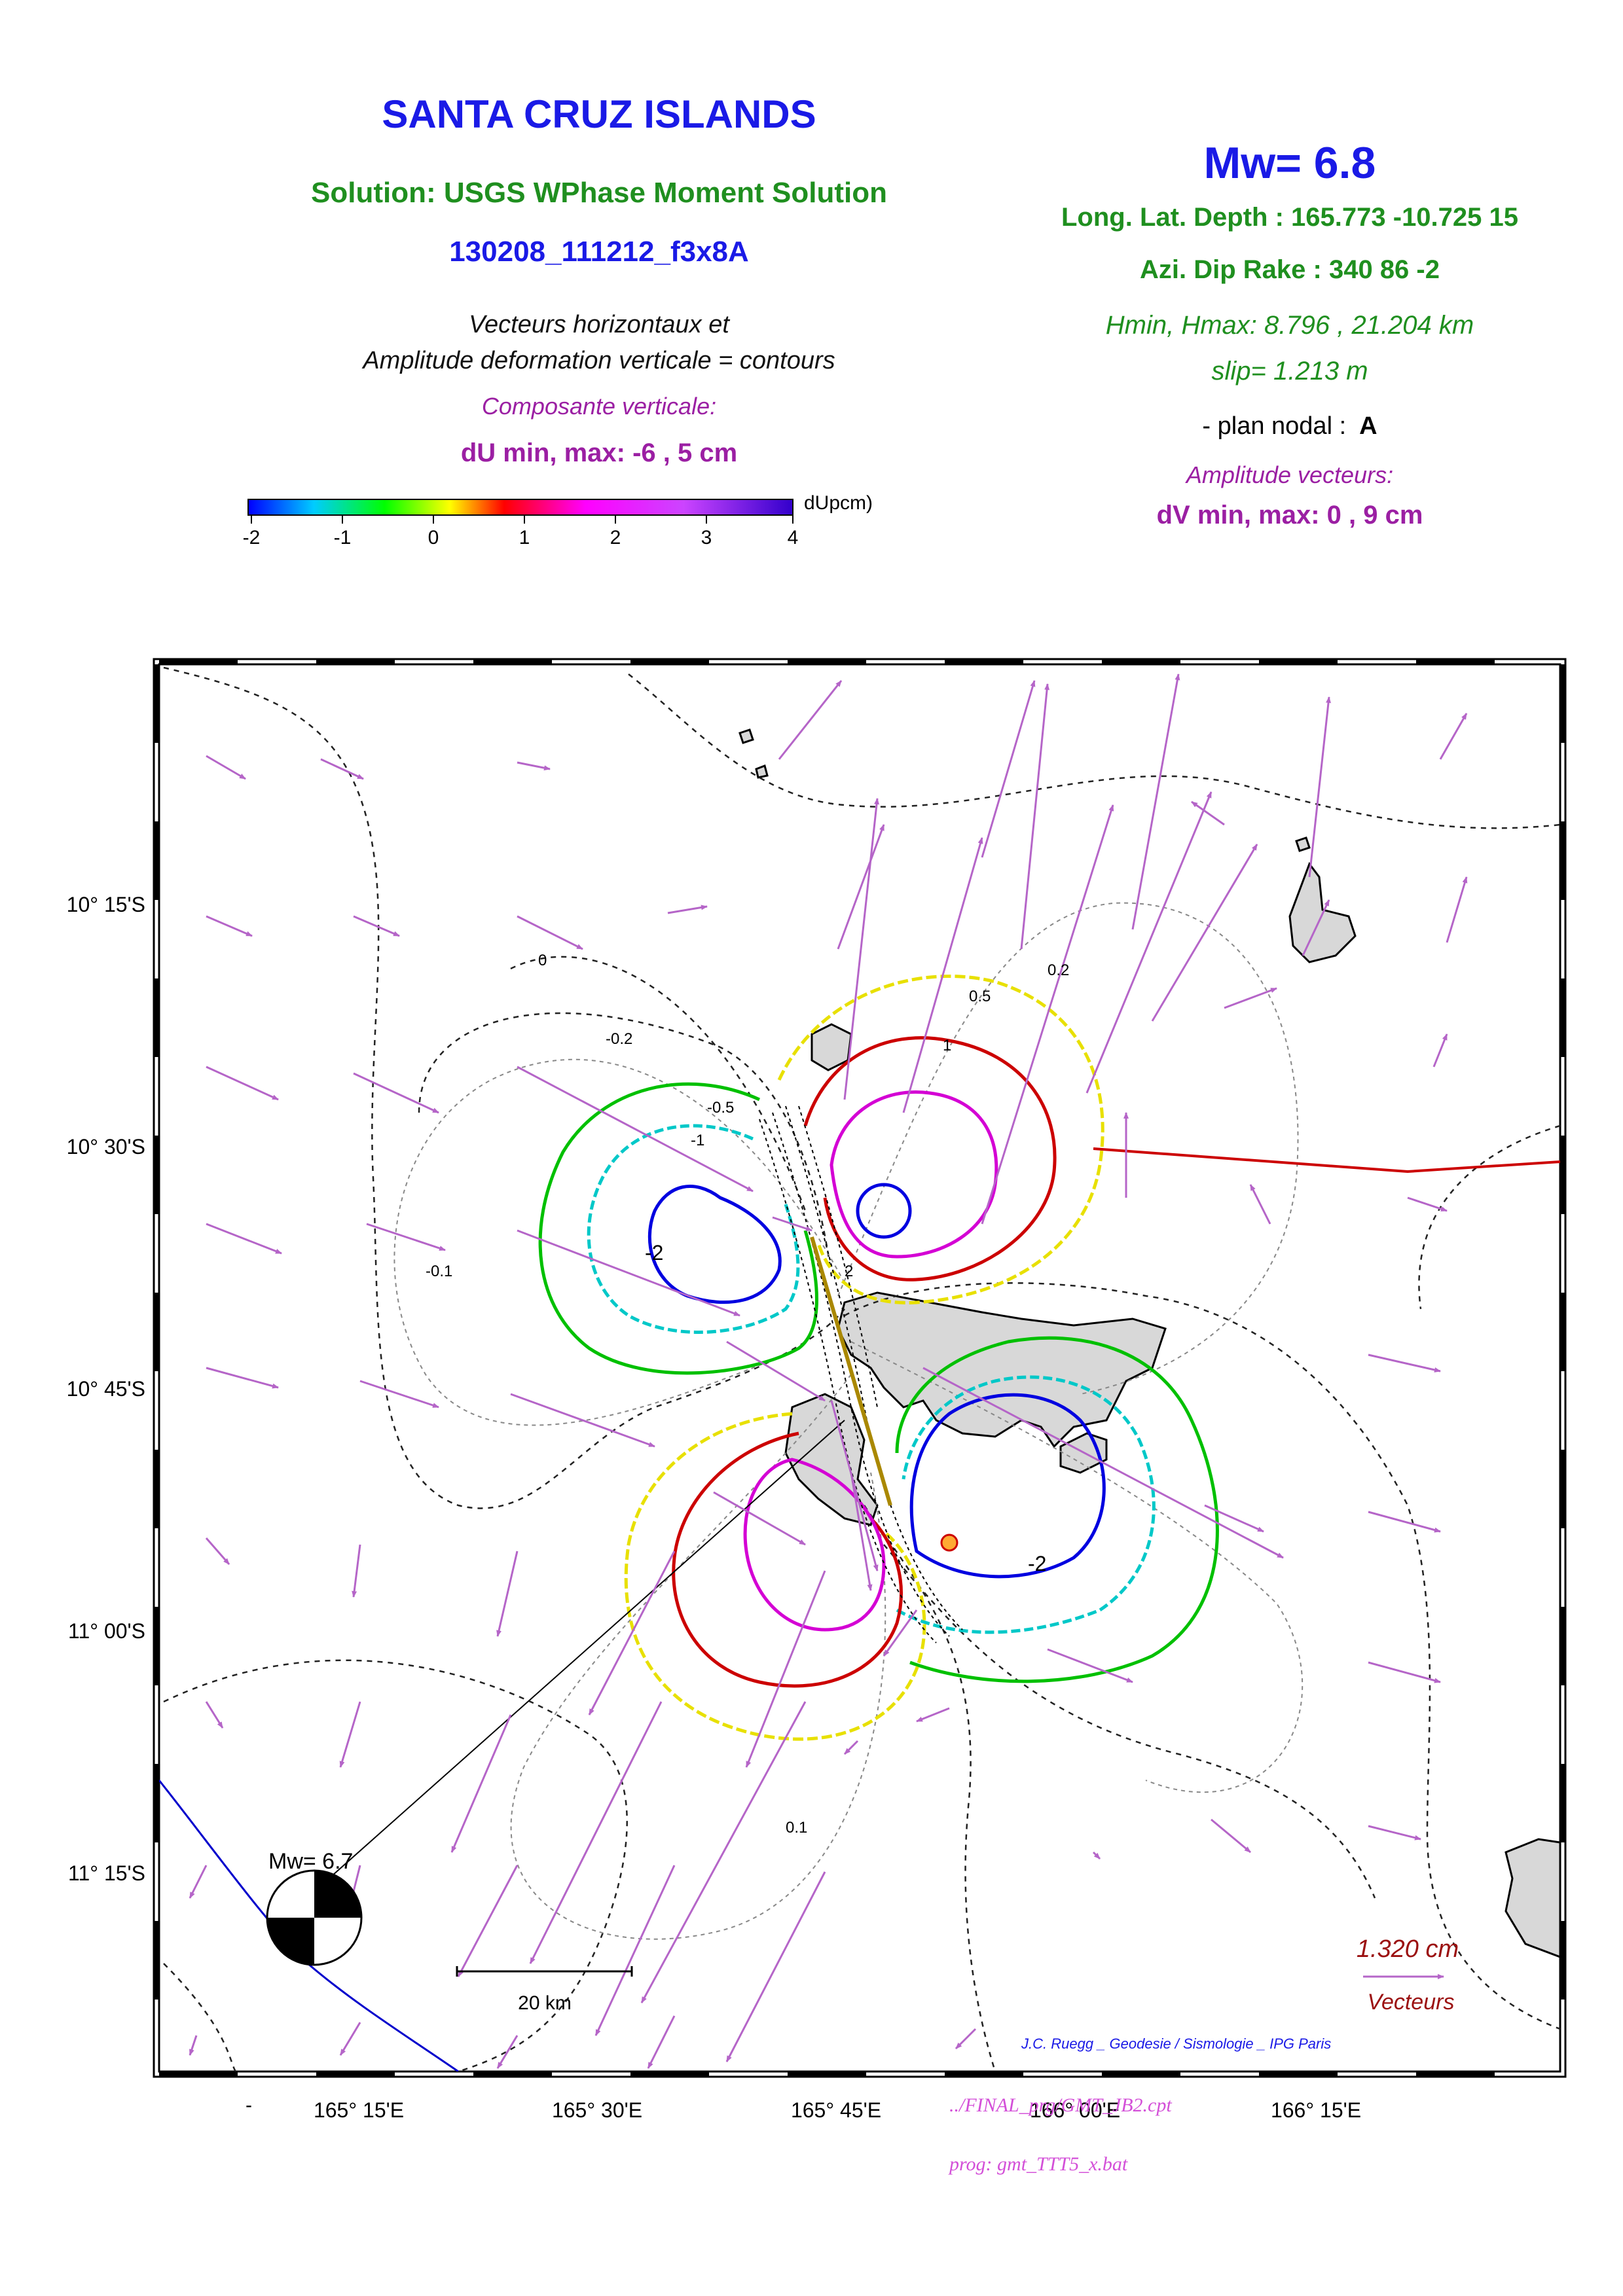  Describe the element at coordinates (106, 1631) in the screenshot. I see `lat-label: 11° 00'S` at that location.